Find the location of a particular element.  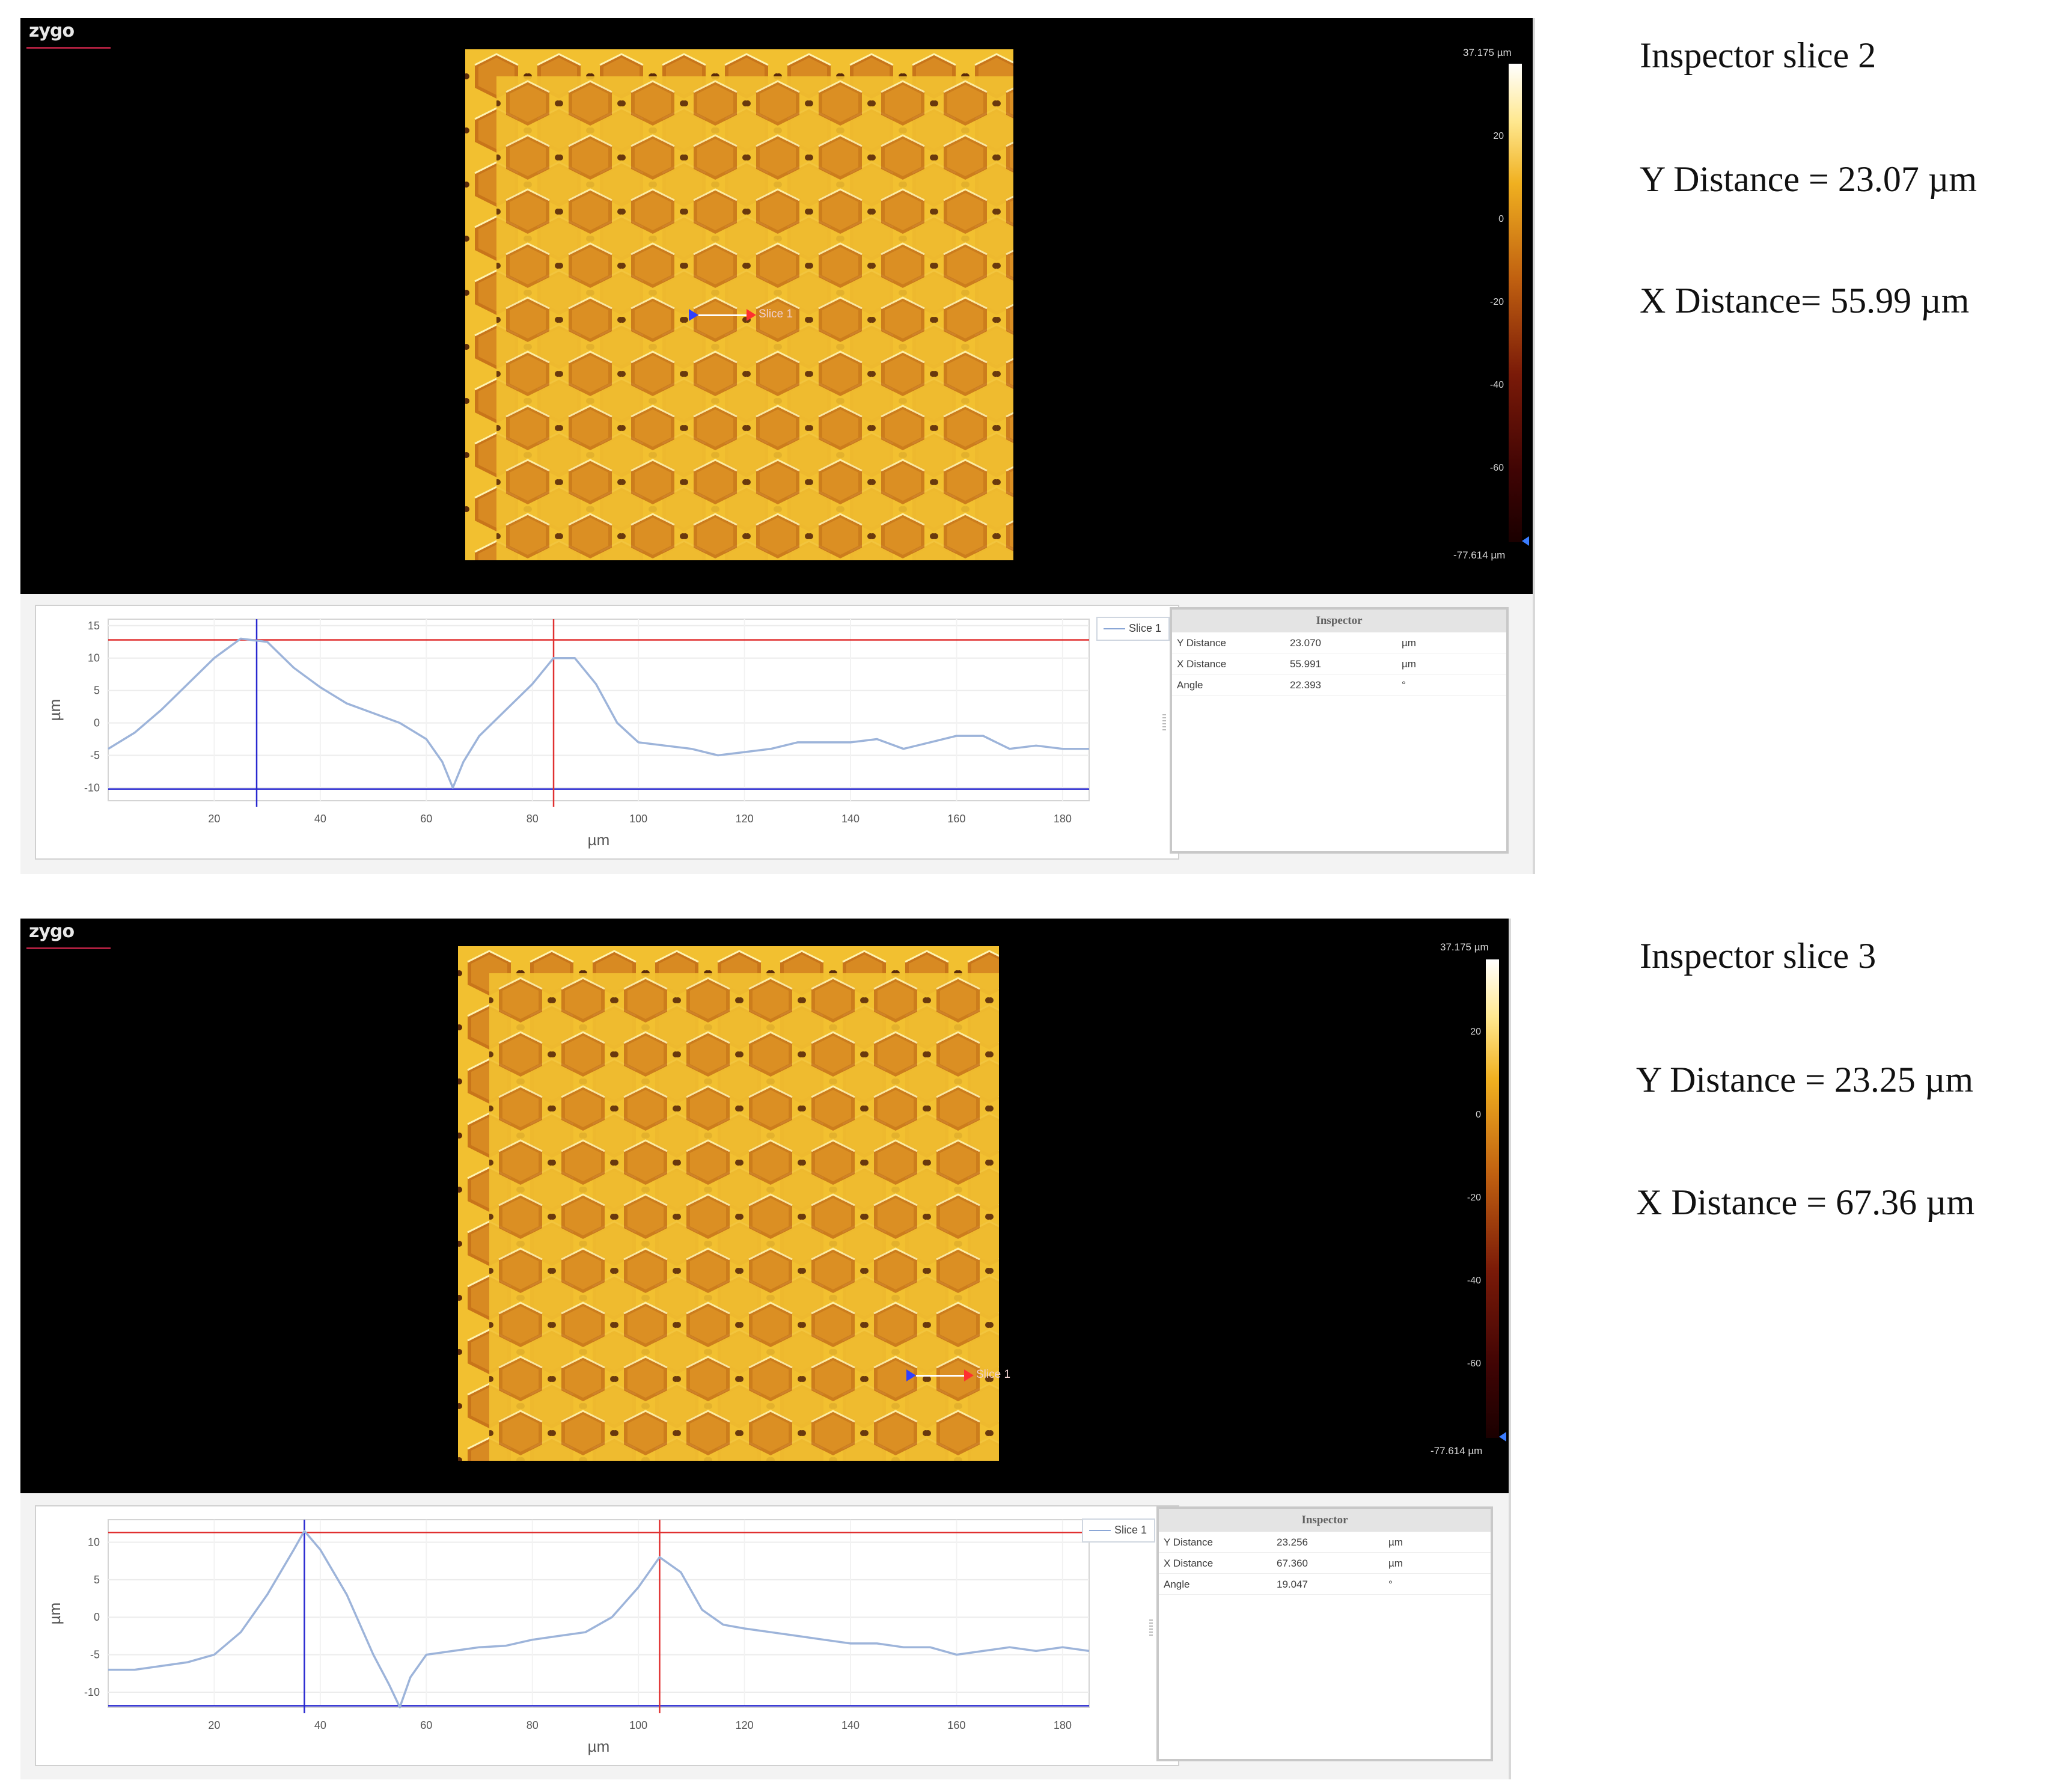

side-x-distance: X Distance= 55.99 µm is located at coordinates (1805, 300).